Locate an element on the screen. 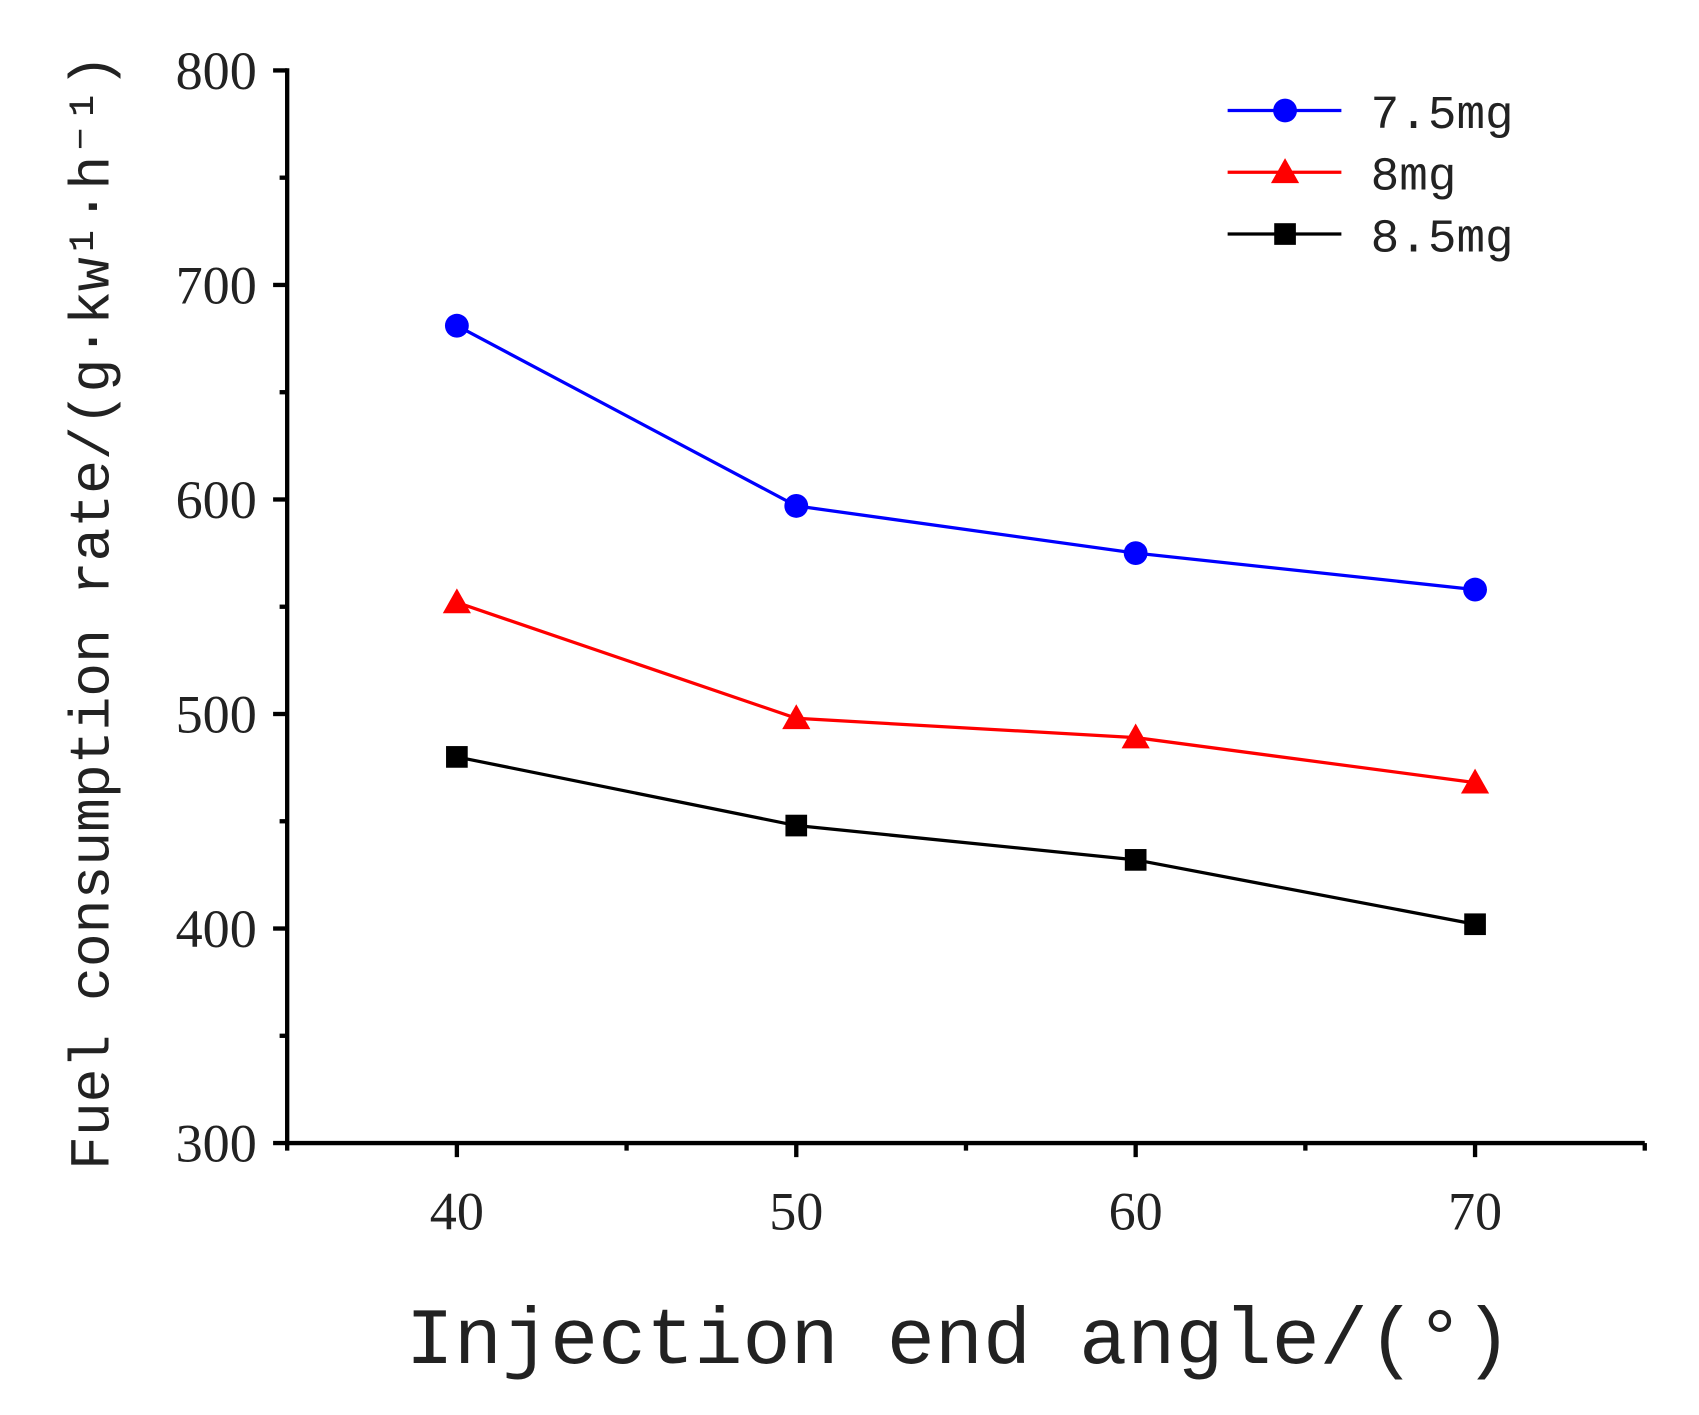  legend-item: 7.5mg is located at coordinates (1370, 116).